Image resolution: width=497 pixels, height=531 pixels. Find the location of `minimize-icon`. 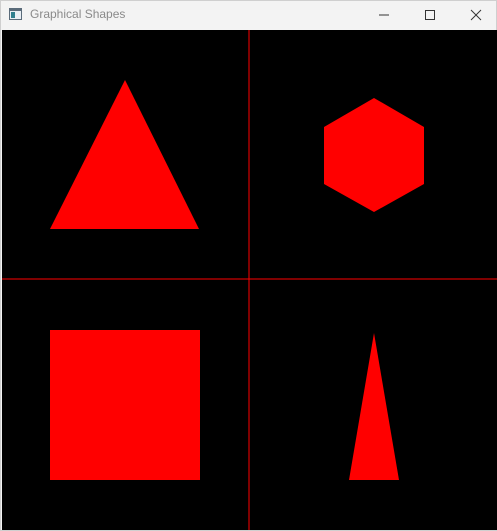

minimize-icon is located at coordinates (384, 15).